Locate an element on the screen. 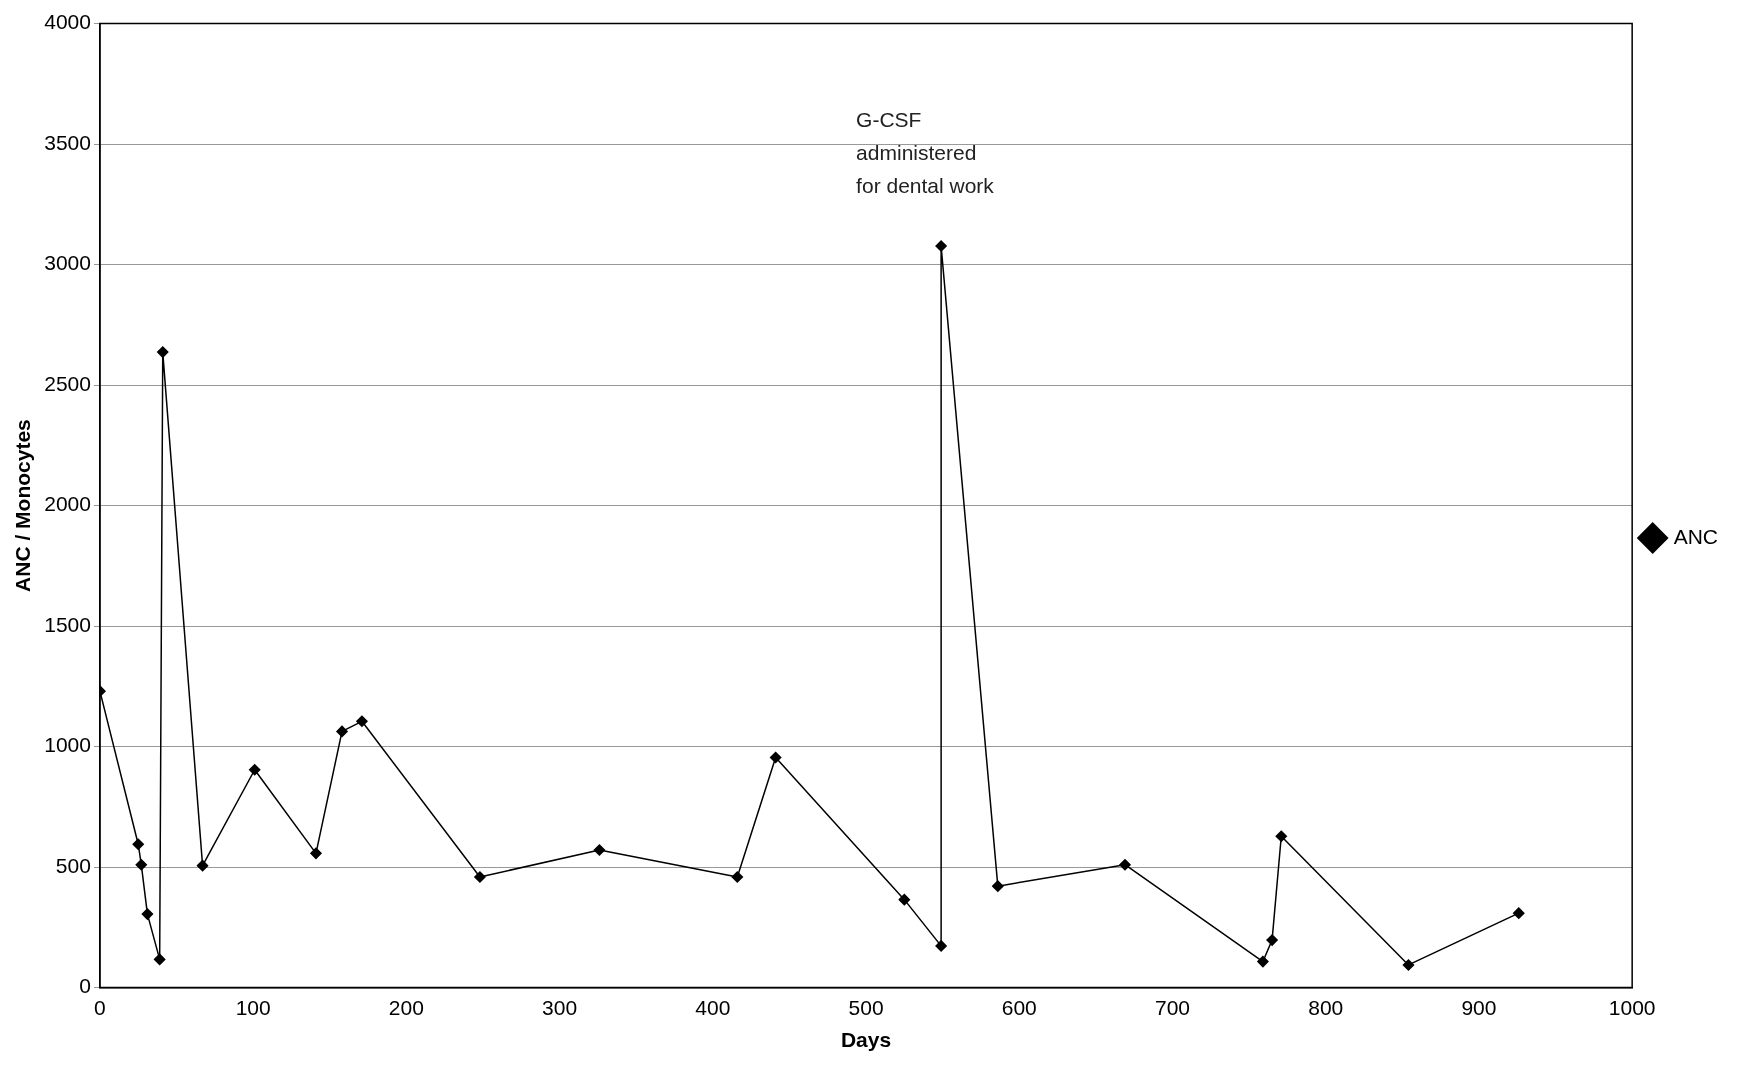 This screenshot has height=1074, width=1749. x-axis-title: Days is located at coordinates (866, 1040).